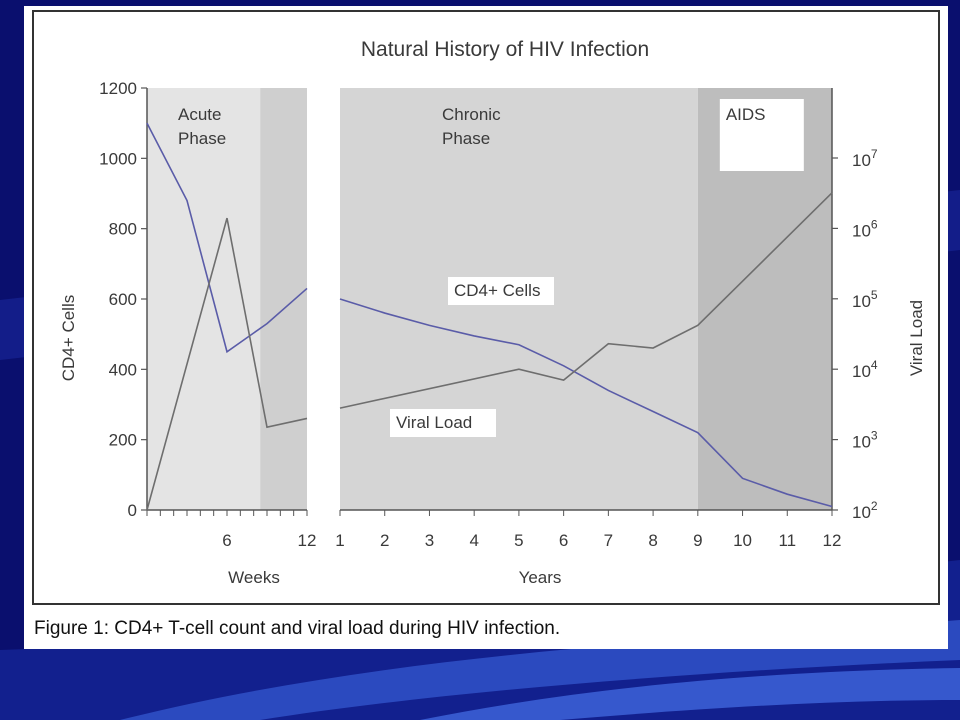 Image resolution: width=960 pixels, height=720 pixels. Describe the element at coordinates (118, 88) in the screenshot. I see `left-tick-label: 1200` at that location.